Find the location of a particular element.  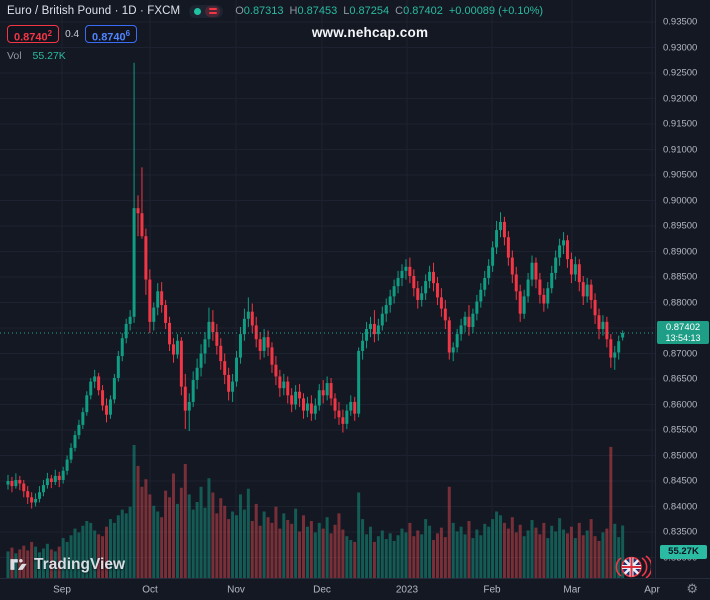

price-tick-label: 0.85000 is located at coordinates (680, 455).